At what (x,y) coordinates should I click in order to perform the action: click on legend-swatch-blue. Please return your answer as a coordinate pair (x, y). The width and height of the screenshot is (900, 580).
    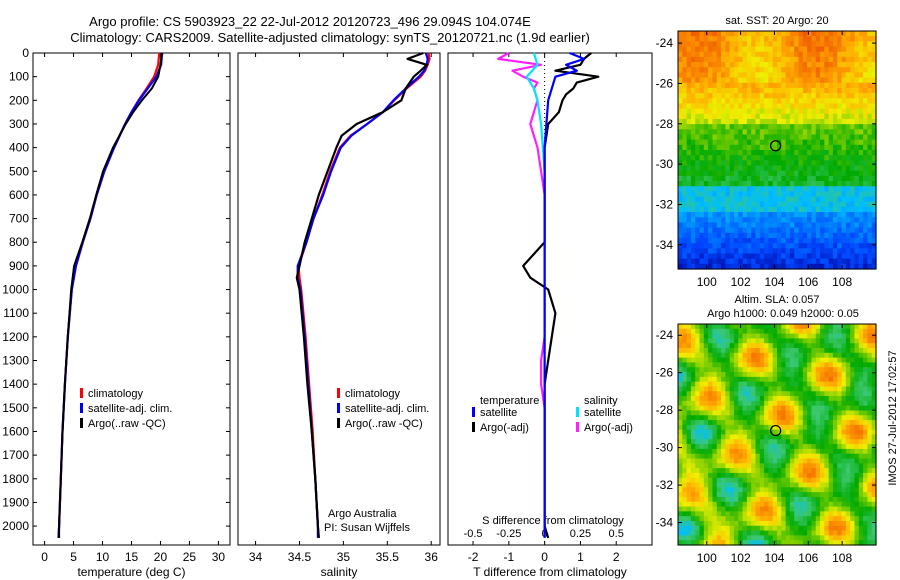
    Looking at the image, I should click on (81, 408).